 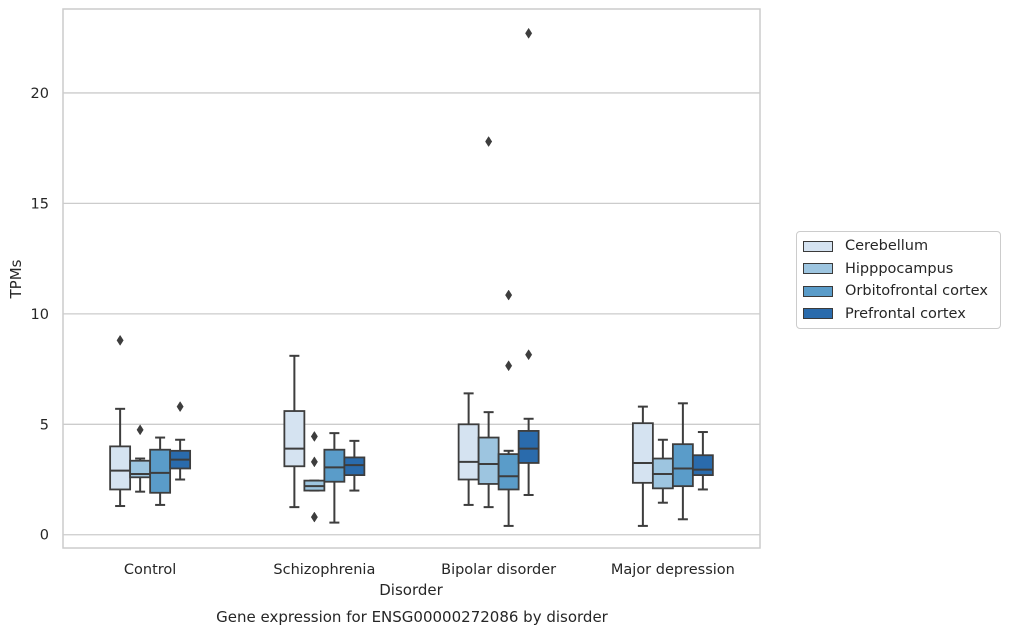 What do you see at coordinates (498, 570) in the screenshot?
I see `x-tick-label: Bipolar disorder` at bounding box center [498, 570].